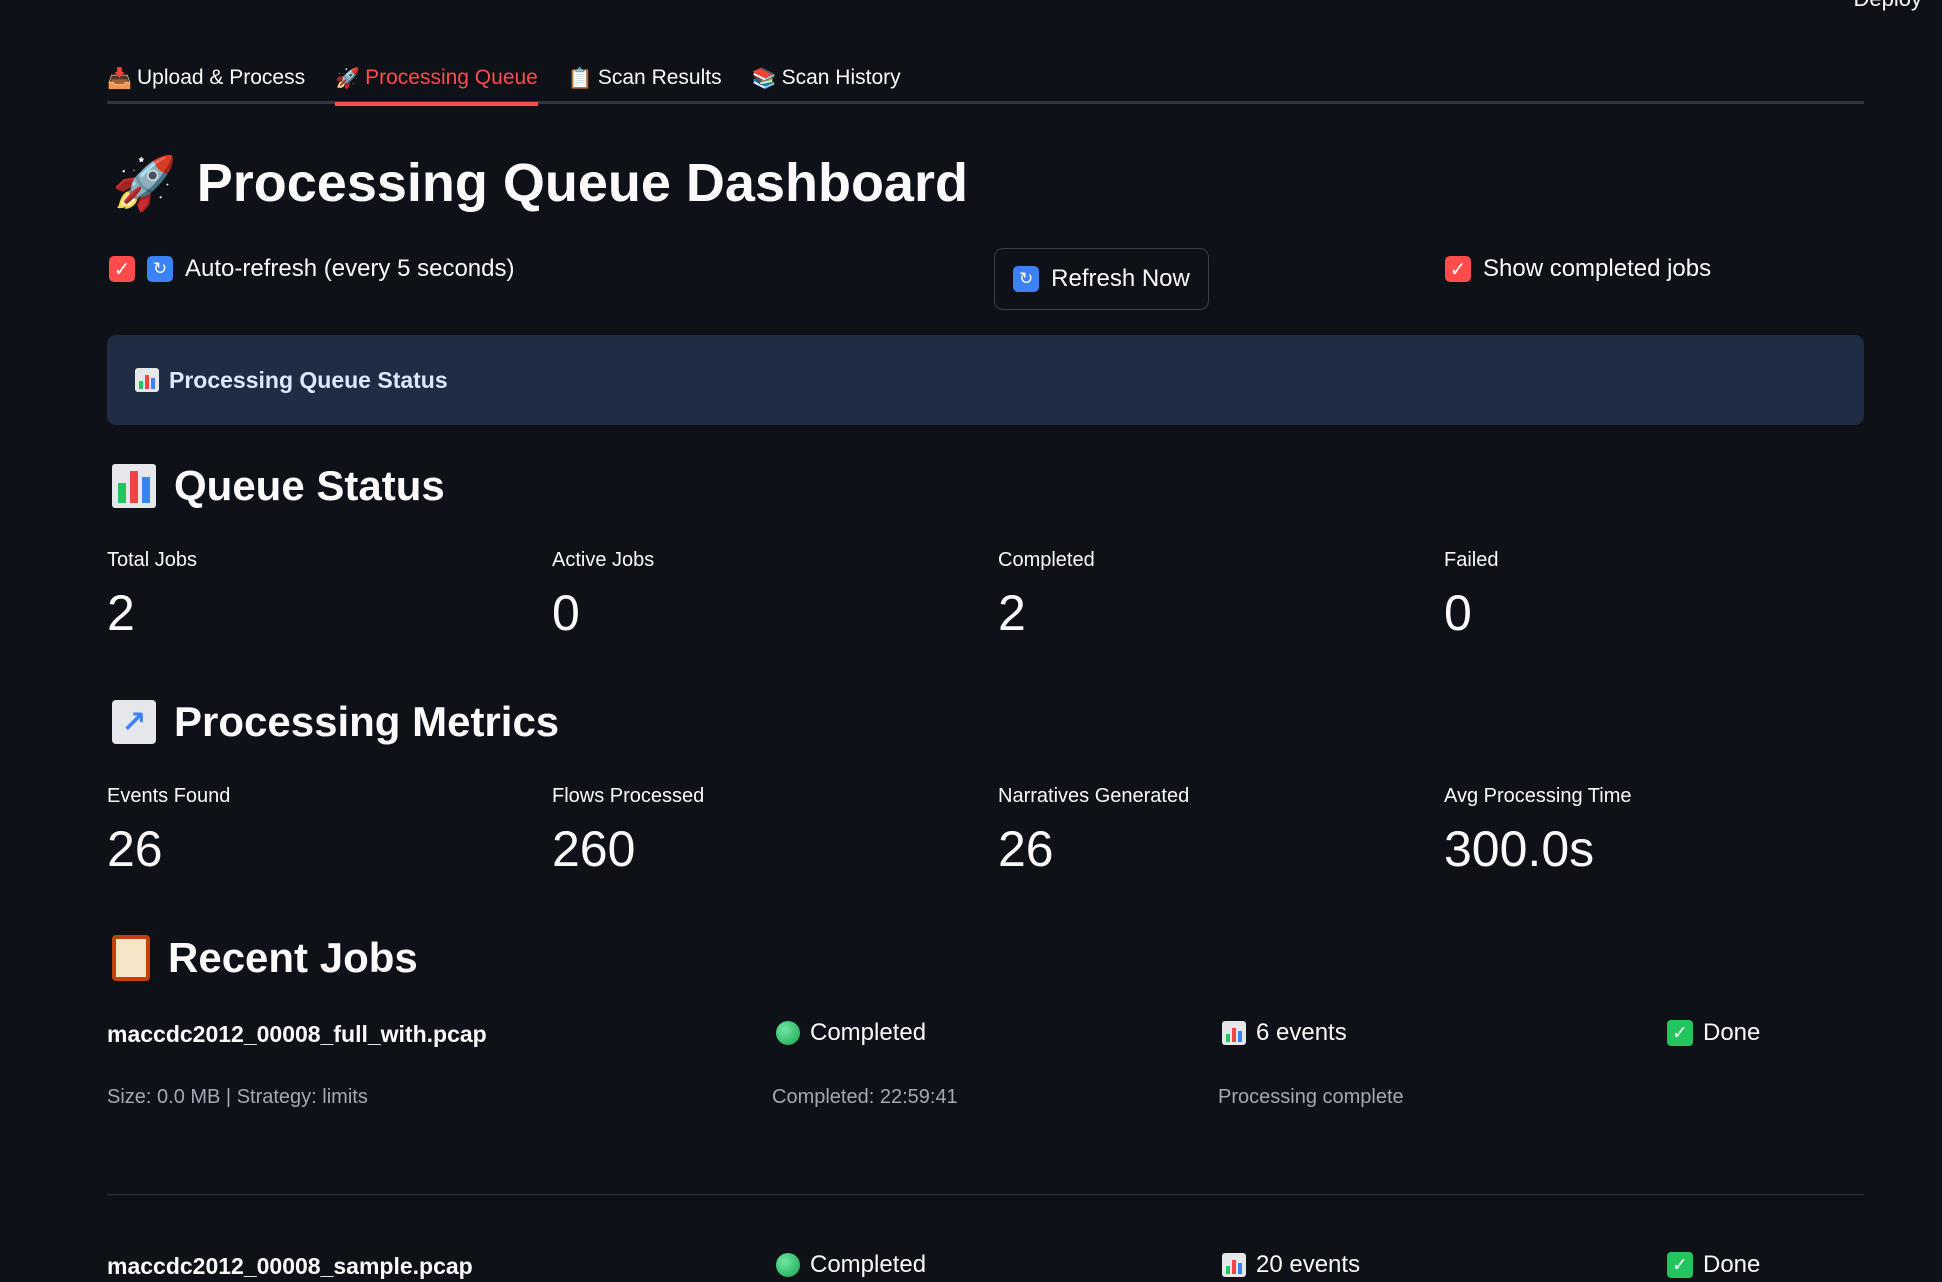 The width and height of the screenshot is (1942, 1282). I want to click on metric-failed: Failed 0, so click(1471, 593).